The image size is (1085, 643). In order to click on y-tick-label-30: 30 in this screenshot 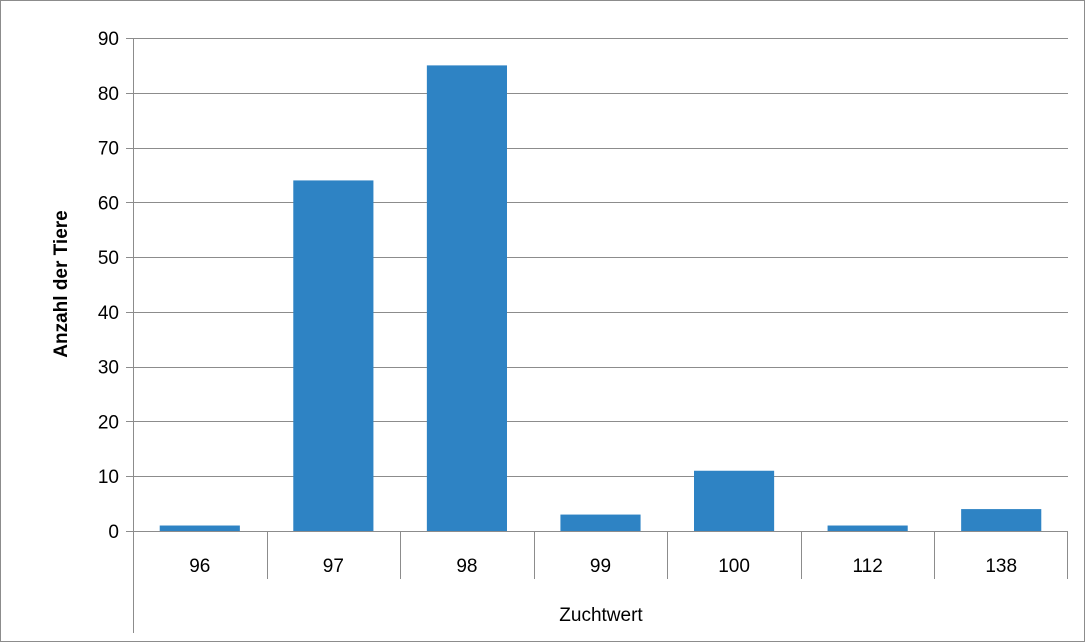, I will do `click(108, 368)`.